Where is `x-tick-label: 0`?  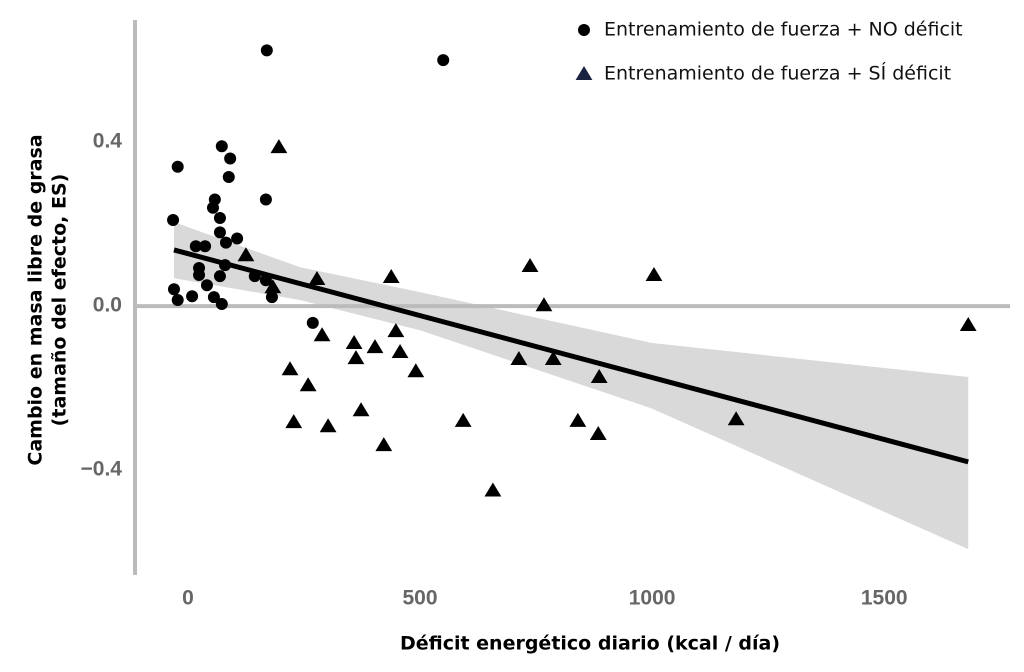
x-tick-label: 0 is located at coordinates (188, 598).